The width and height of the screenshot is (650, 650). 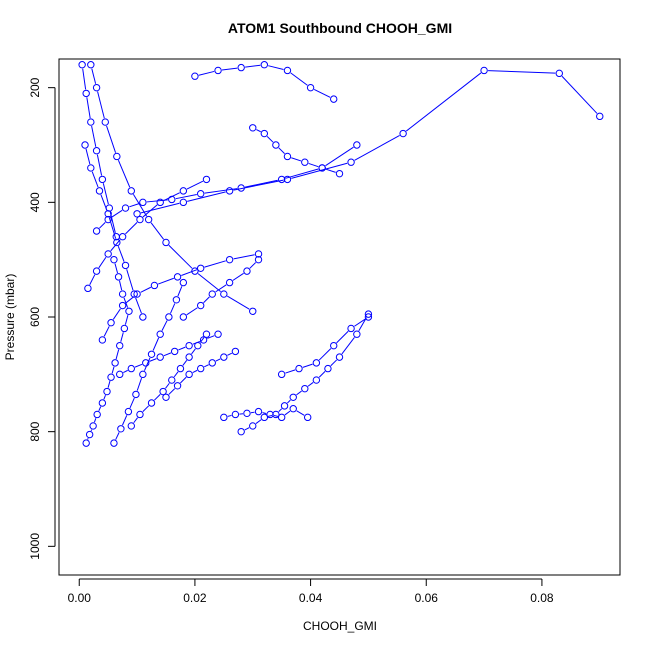 What do you see at coordinates (80, 598) in the screenshot?
I see `x-tick-label: 0.00` at bounding box center [80, 598].